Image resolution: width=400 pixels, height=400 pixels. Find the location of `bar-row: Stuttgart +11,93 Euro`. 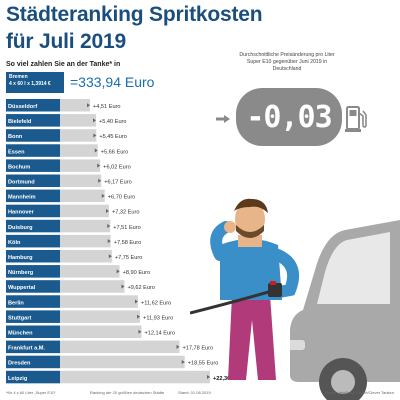

bar-row: Stuttgart +11,93 Euro is located at coordinates (89, 316).